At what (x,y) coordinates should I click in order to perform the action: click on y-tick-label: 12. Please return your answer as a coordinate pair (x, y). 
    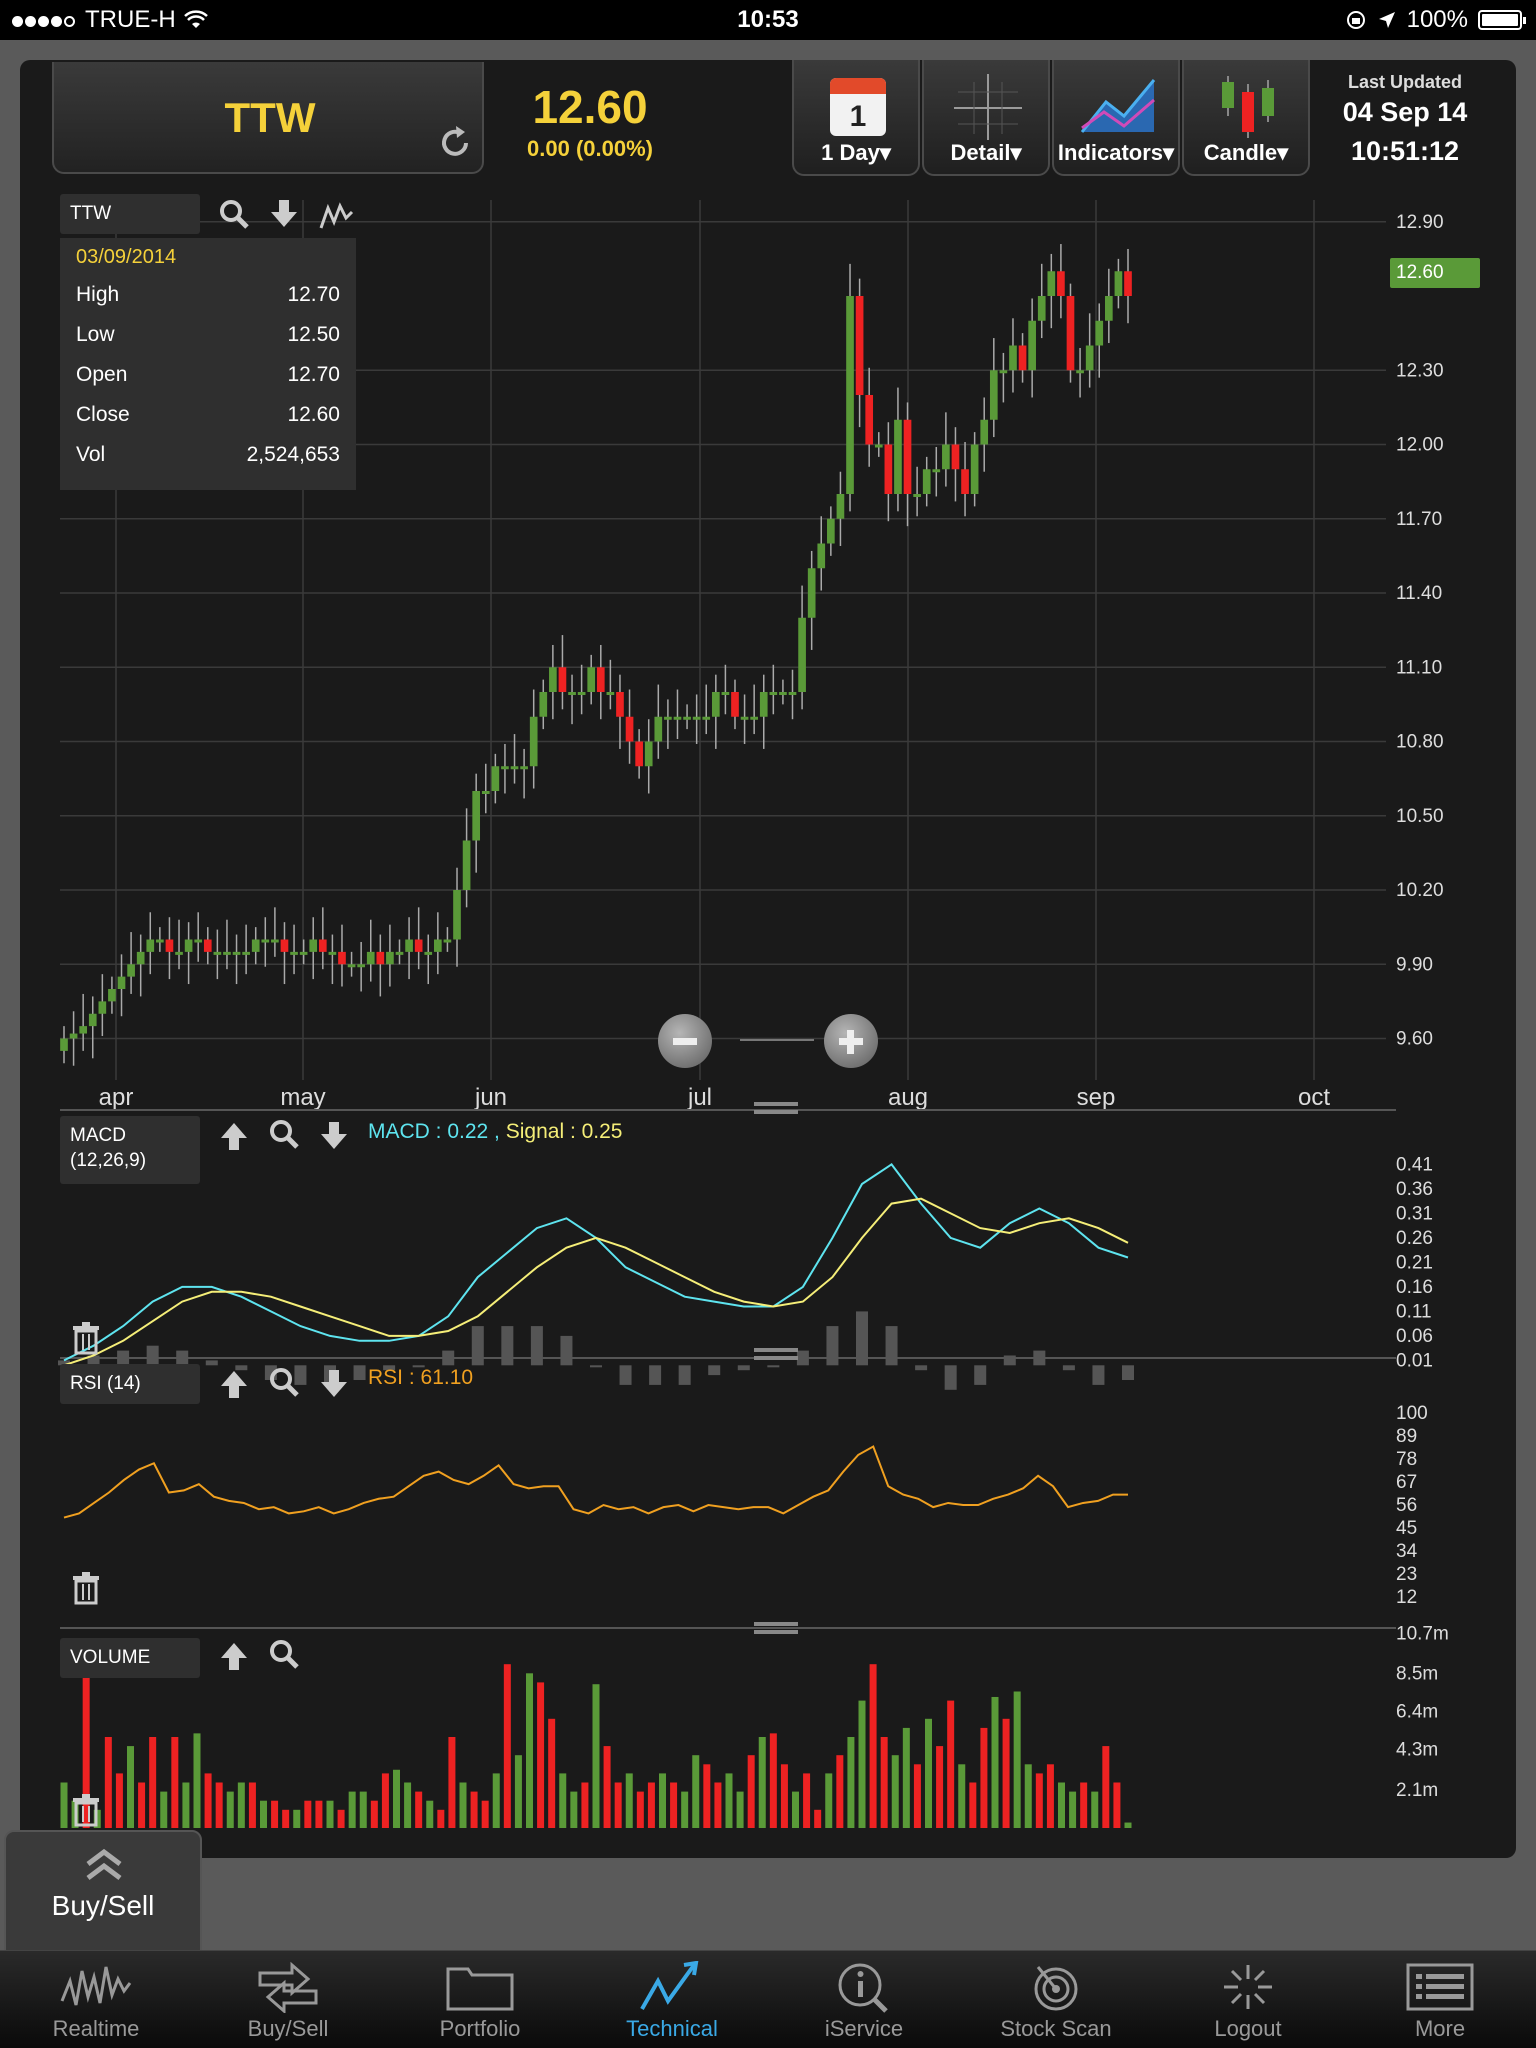
    Looking at the image, I should click on (1406, 1597).